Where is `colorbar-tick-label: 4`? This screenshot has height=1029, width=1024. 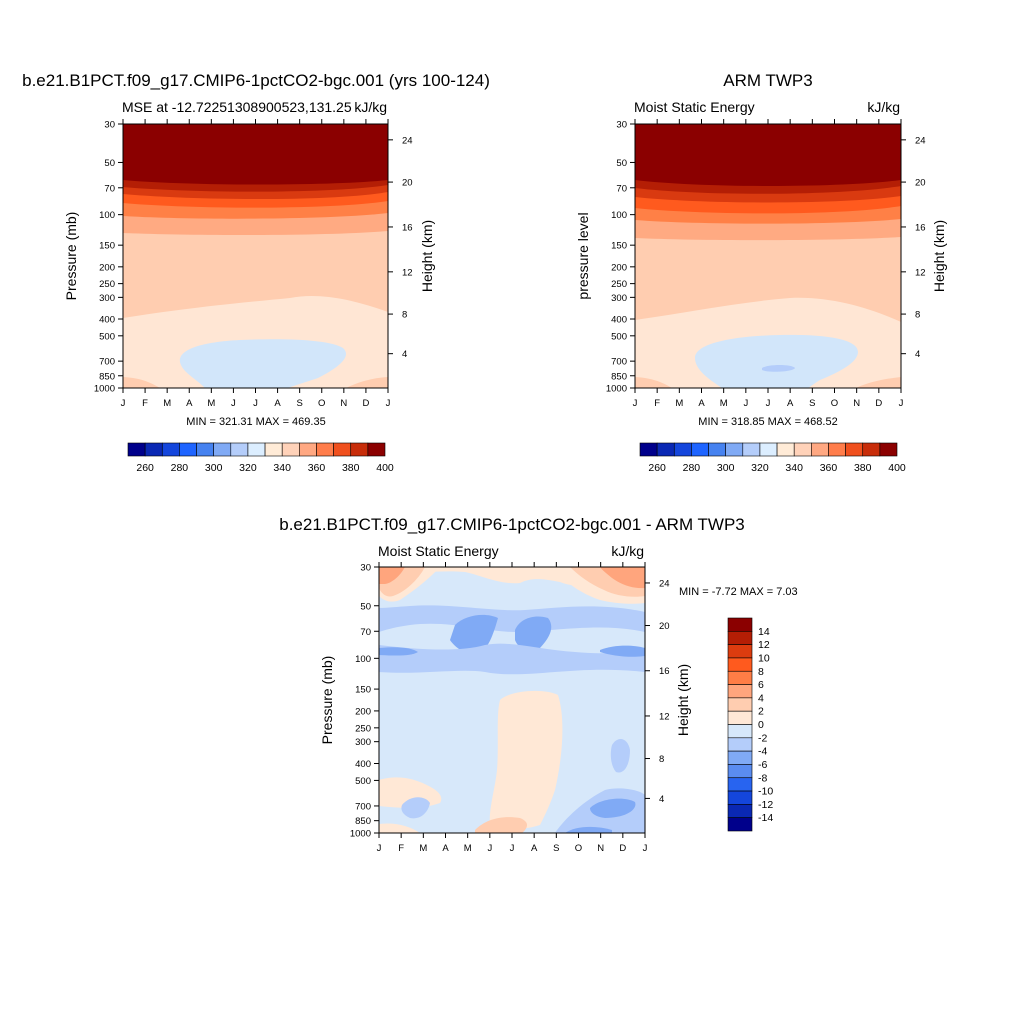 colorbar-tick-label: 4 is located at coordinates (761, 698).